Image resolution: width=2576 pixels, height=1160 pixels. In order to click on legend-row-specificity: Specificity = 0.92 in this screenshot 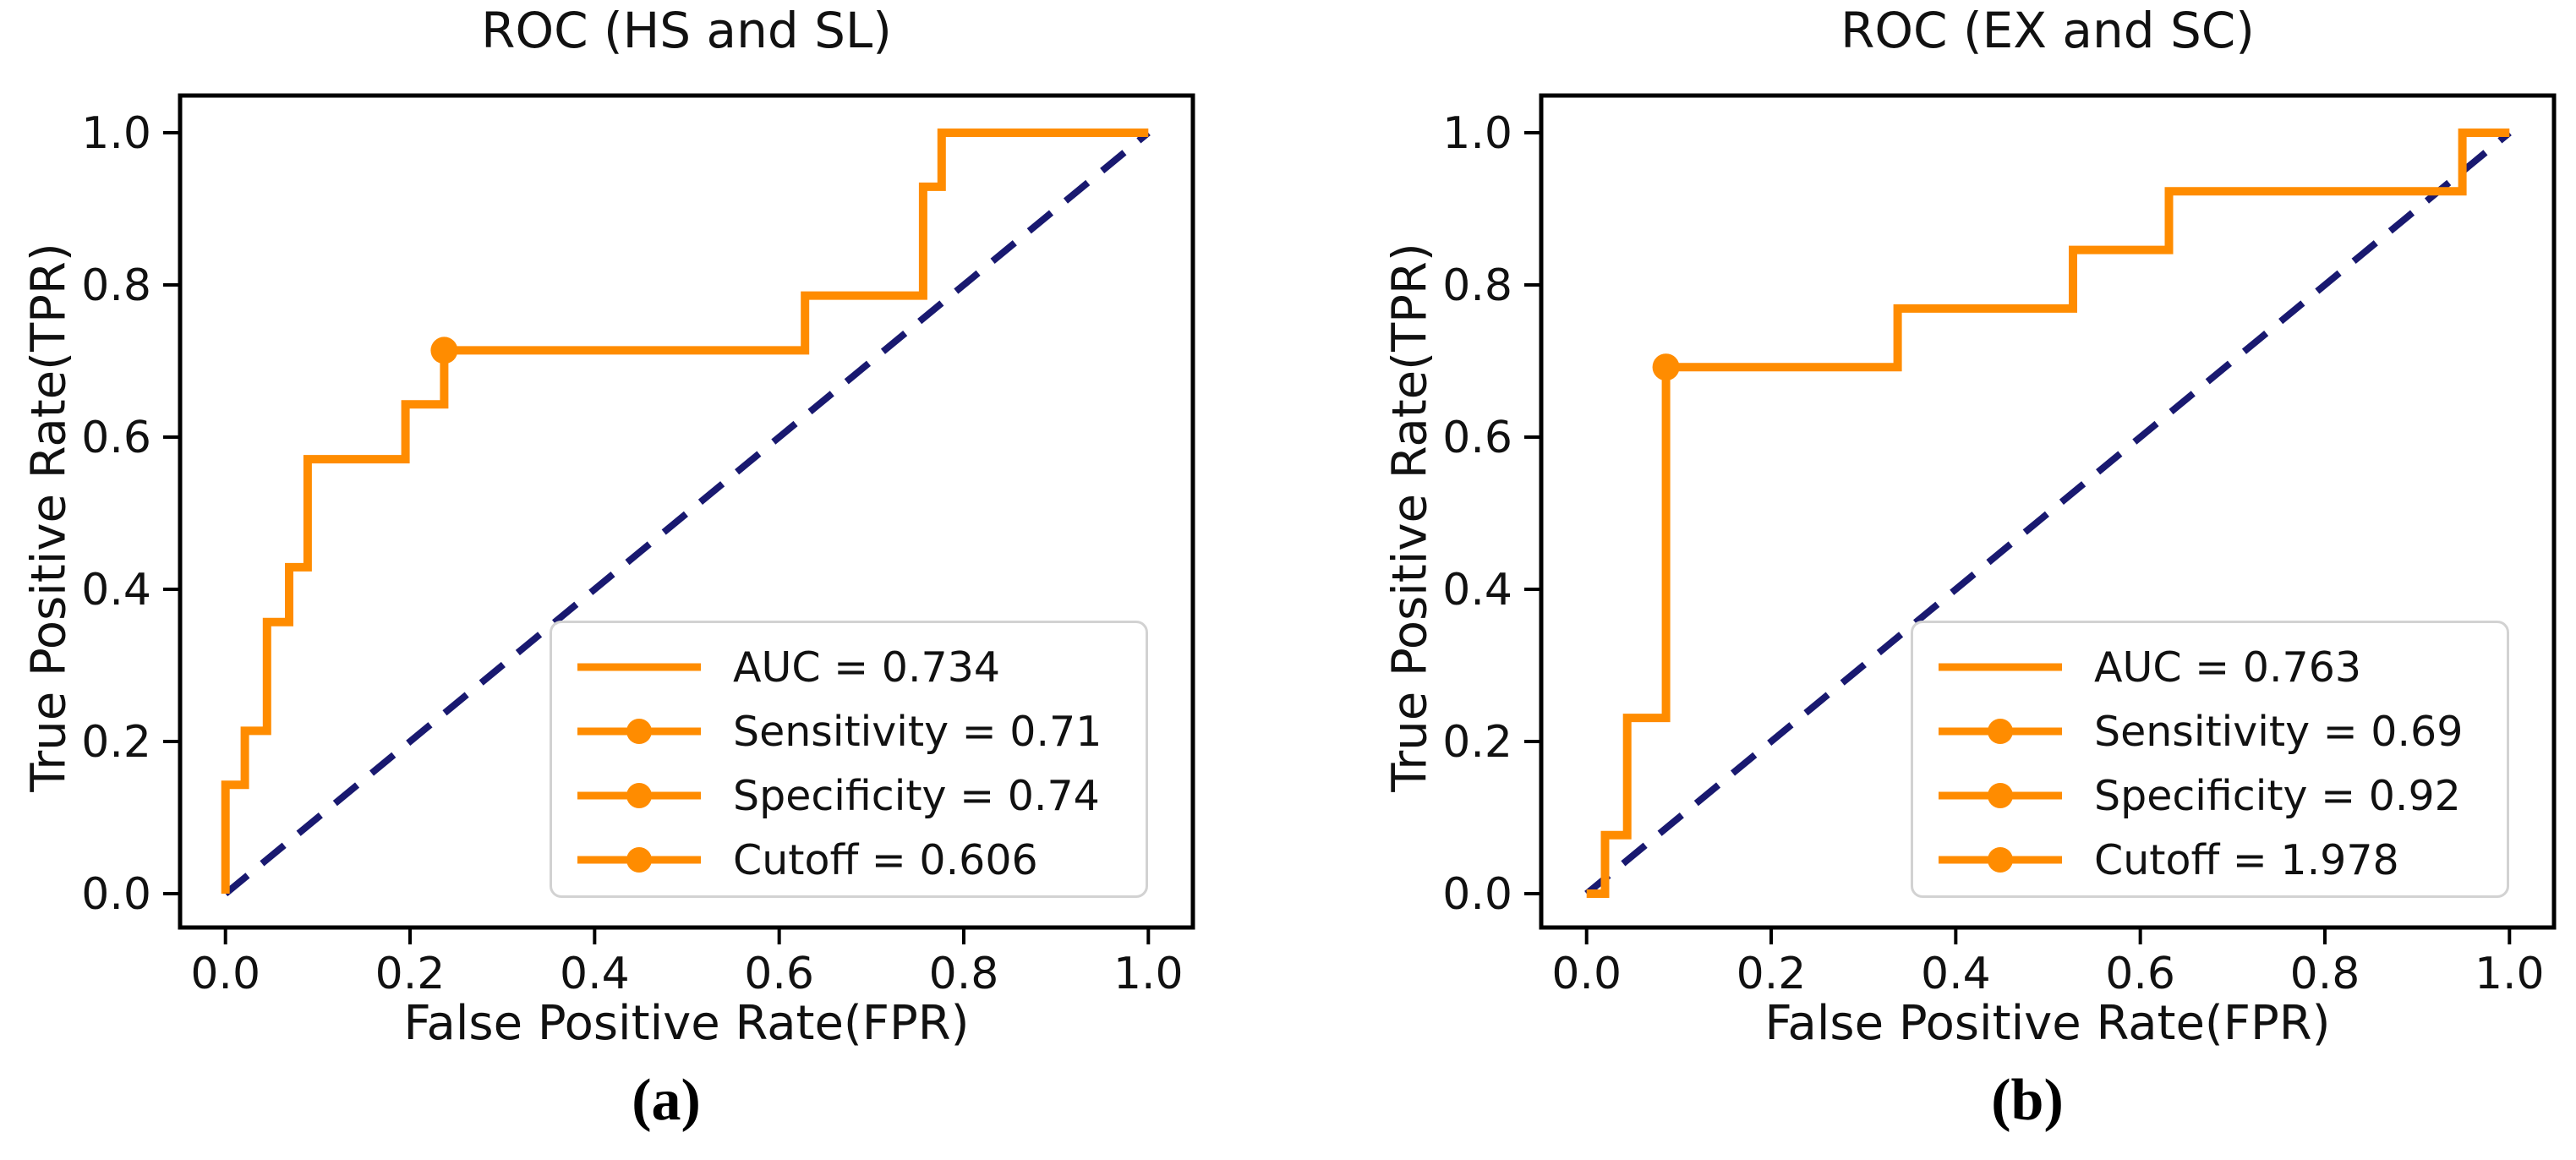, I will do `click(2220, 795)`.